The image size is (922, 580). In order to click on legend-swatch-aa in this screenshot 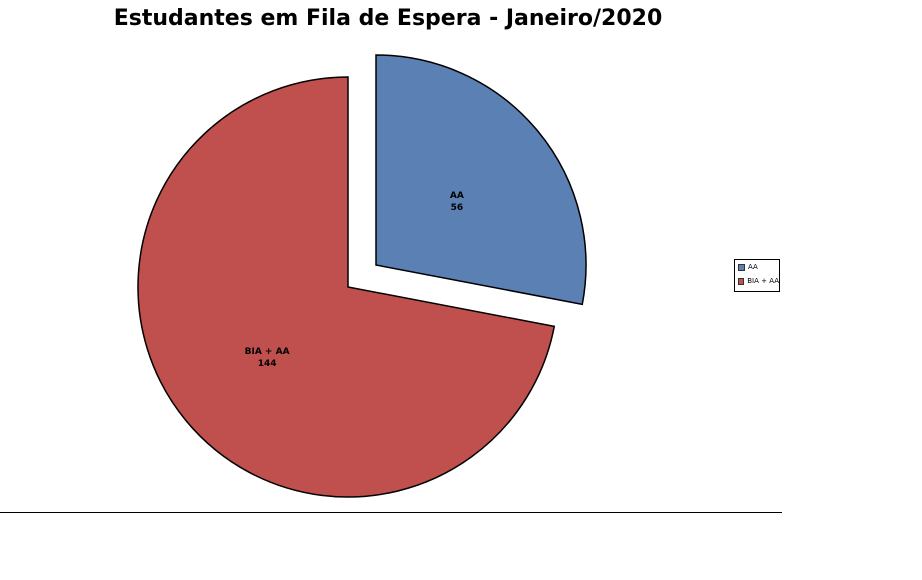, I will do `click(741, 267)`.